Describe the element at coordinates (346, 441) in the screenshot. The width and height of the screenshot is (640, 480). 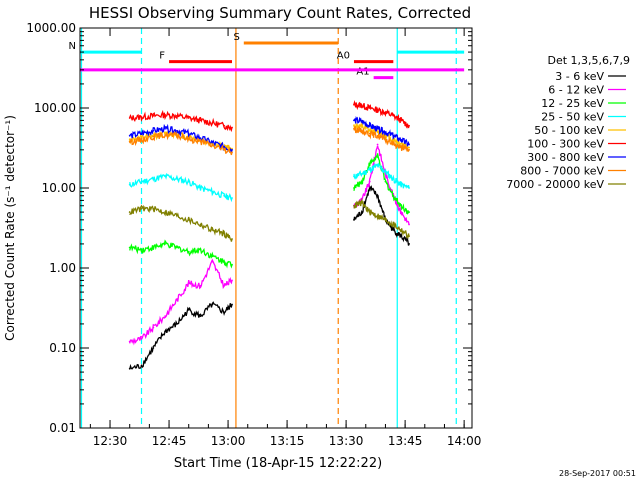
I see `x-tick-label-4: 13:30` at that location.